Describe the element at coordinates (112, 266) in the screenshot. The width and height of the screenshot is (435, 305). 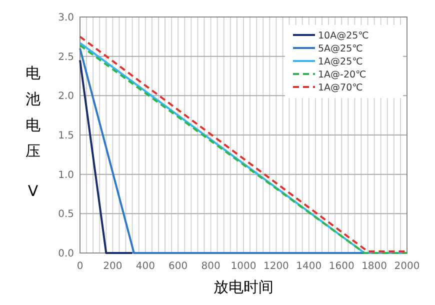
I see `x-tick-label: 200` at that location.